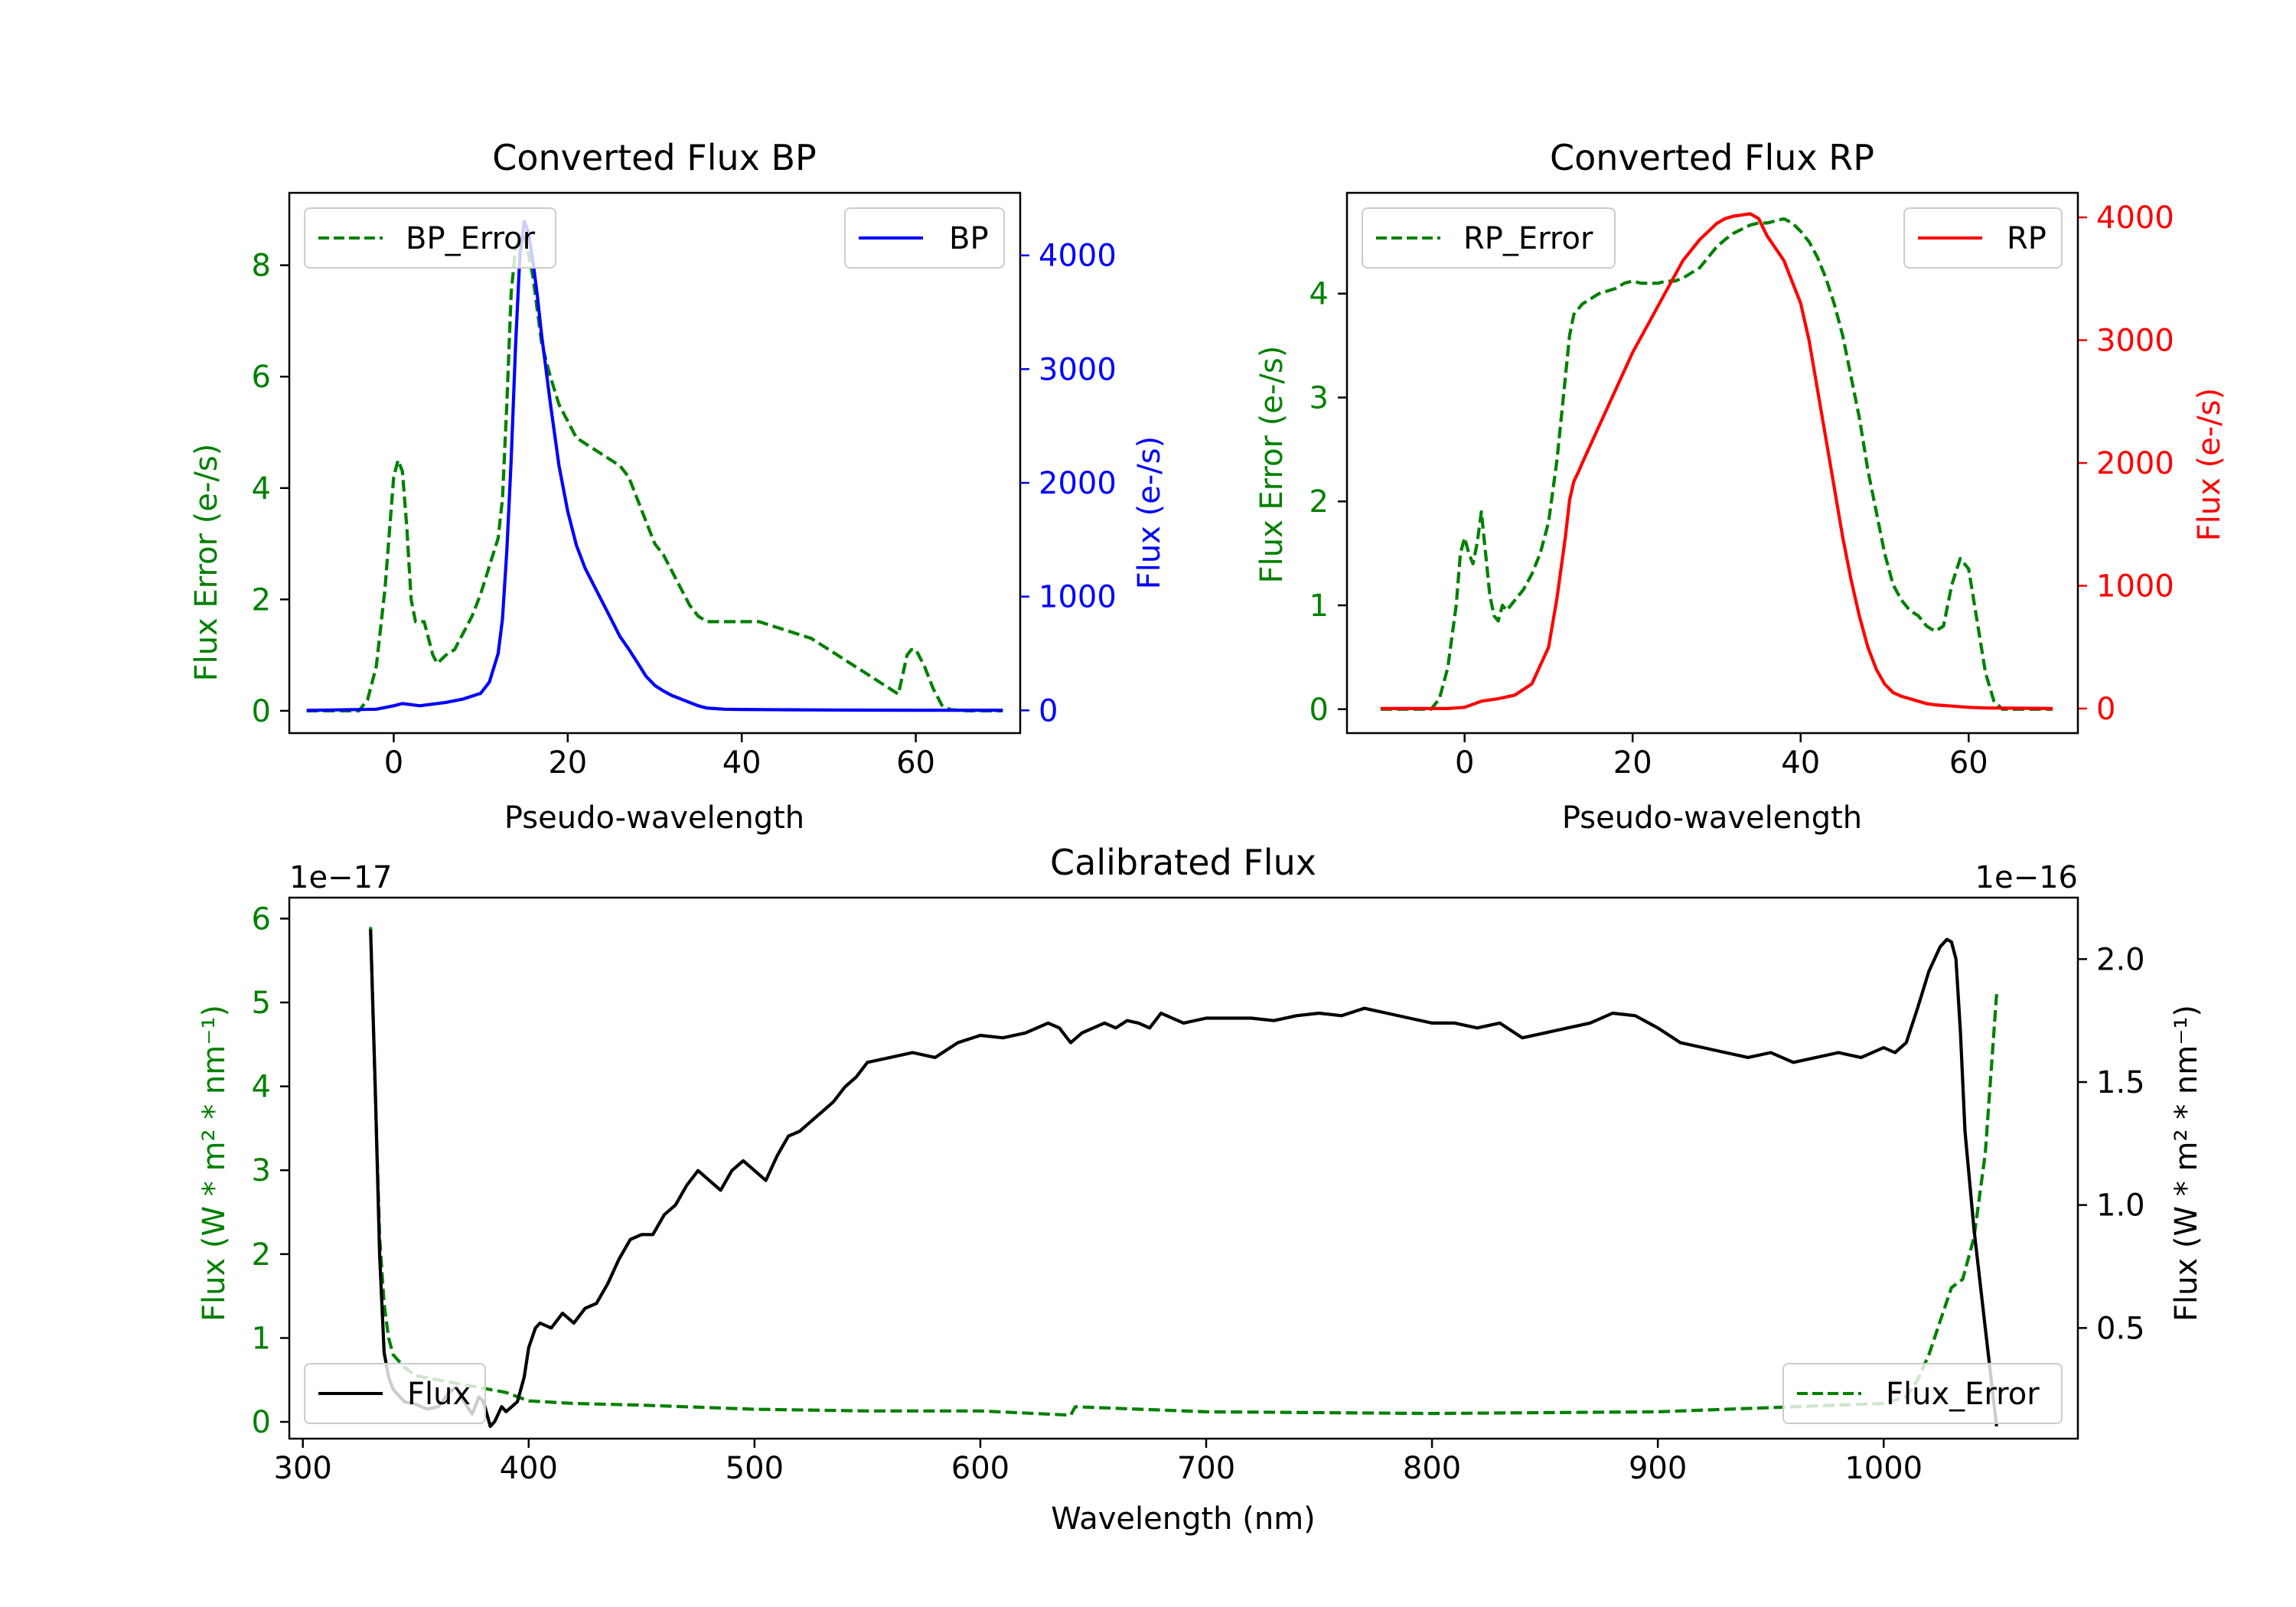 Image resolution: width=2296 pixels, height=1607 pixels. I want to click on y-axis-label-left: Flux (W * m² * nm⁻¹), so click(214, 1163).